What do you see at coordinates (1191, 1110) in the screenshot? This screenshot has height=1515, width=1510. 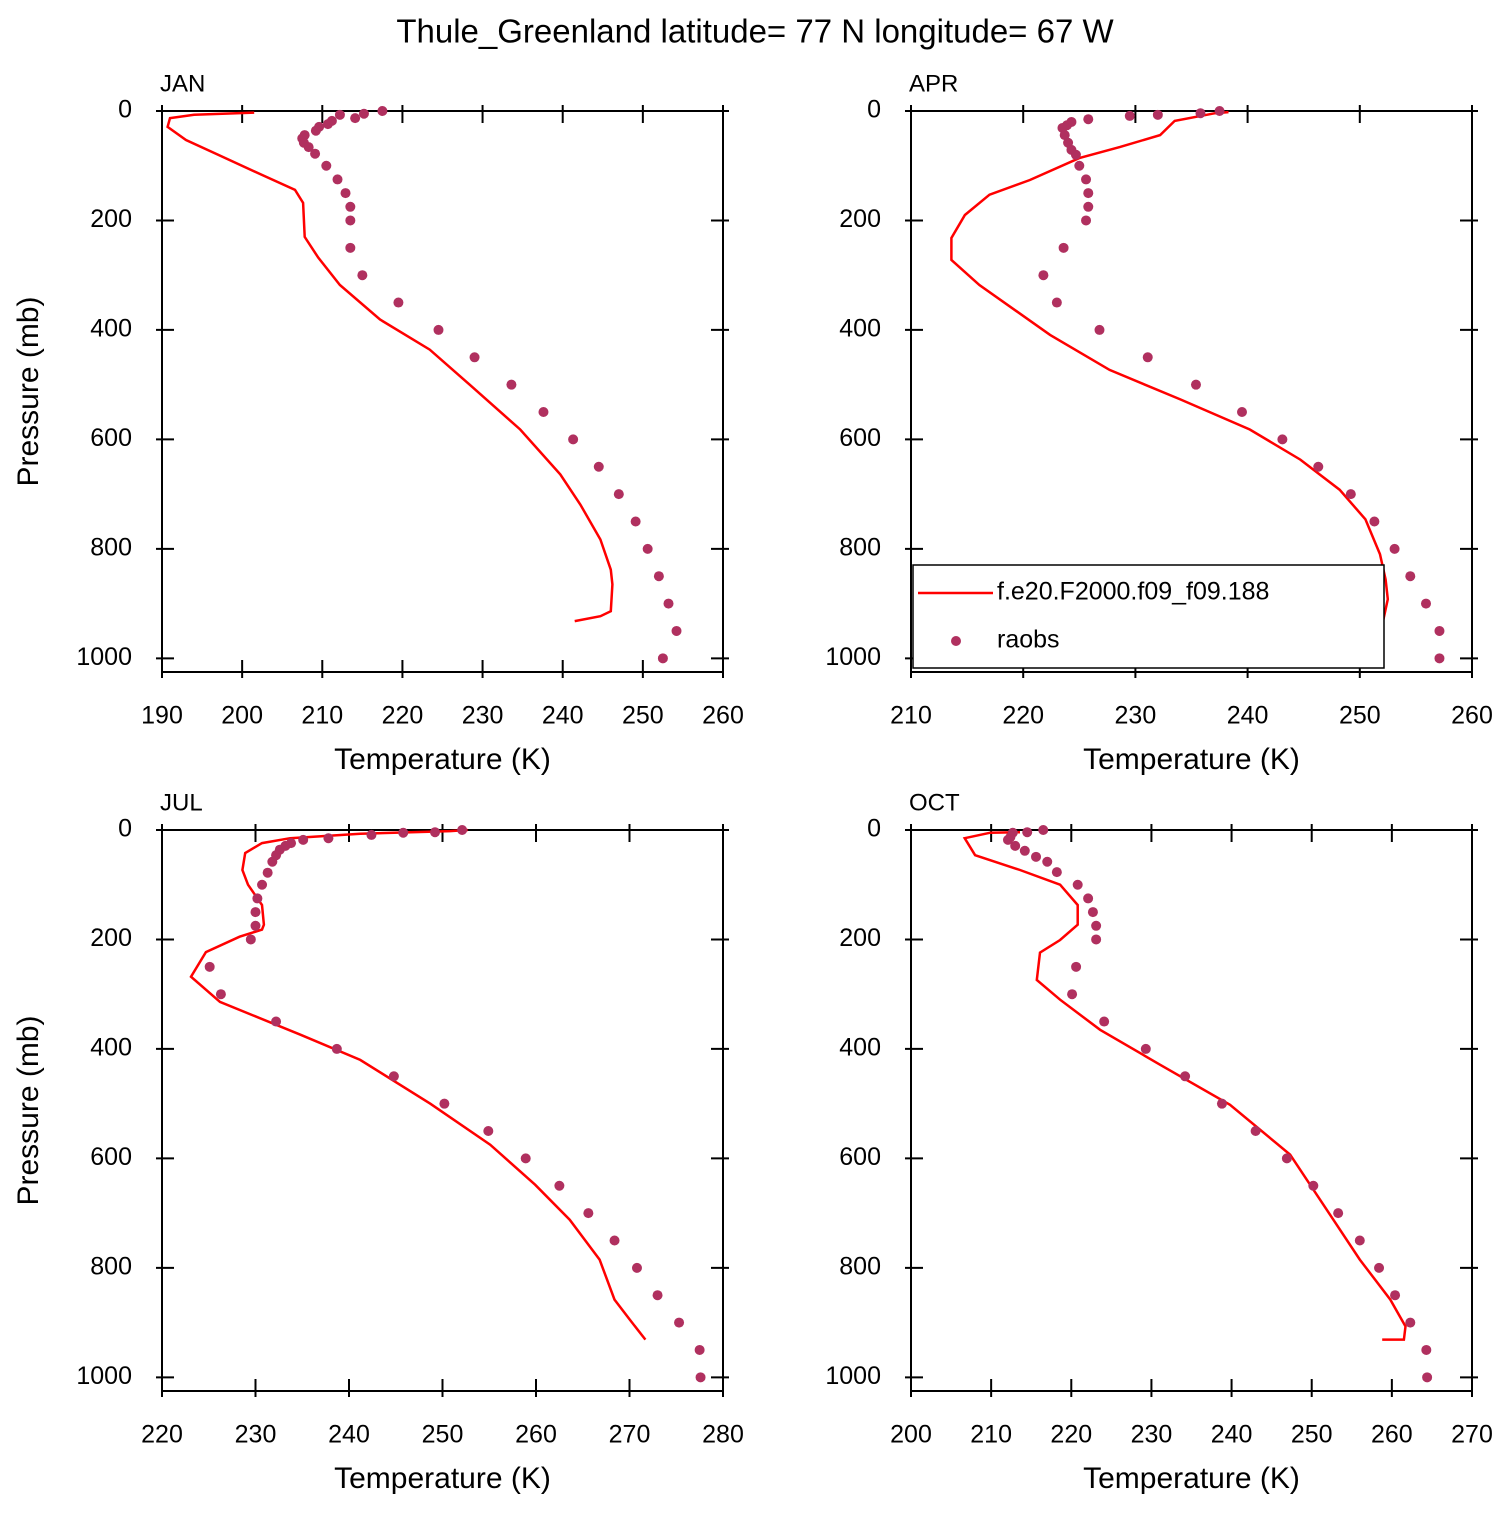 I see `plot-frame` at bounding box center [1191, 1110].